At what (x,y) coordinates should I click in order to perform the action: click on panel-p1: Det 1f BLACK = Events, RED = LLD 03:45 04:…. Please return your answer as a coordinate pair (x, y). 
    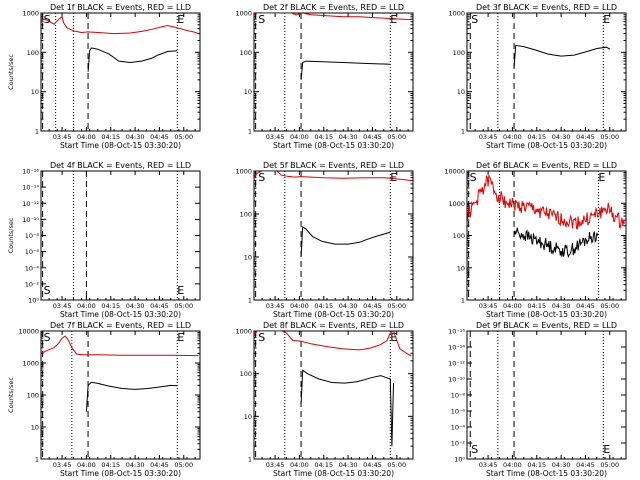
    Looking at the image, I should click on (104, 76).